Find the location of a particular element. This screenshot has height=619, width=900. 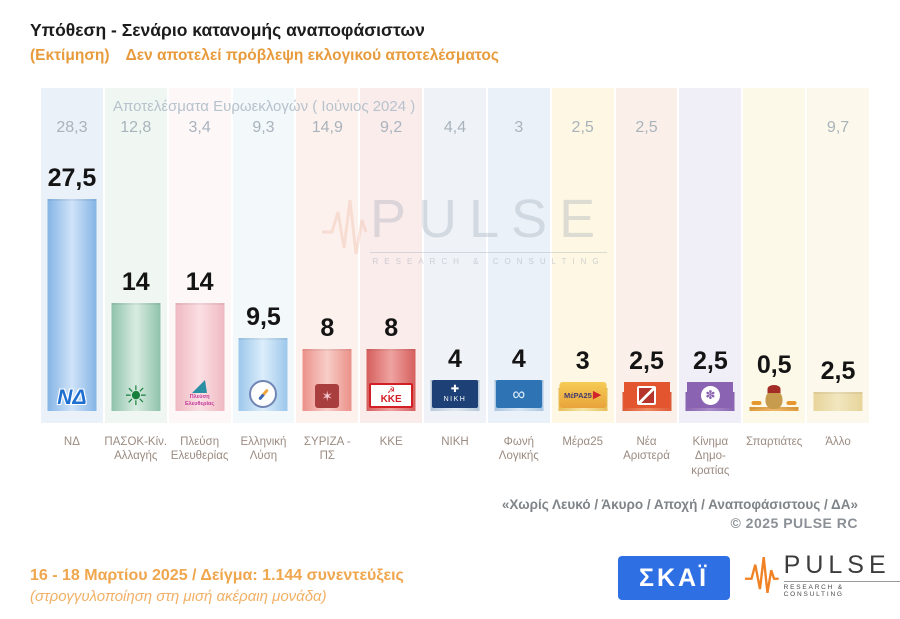

bar-zone: 4 ∞ is located at coordinates (519, 249).